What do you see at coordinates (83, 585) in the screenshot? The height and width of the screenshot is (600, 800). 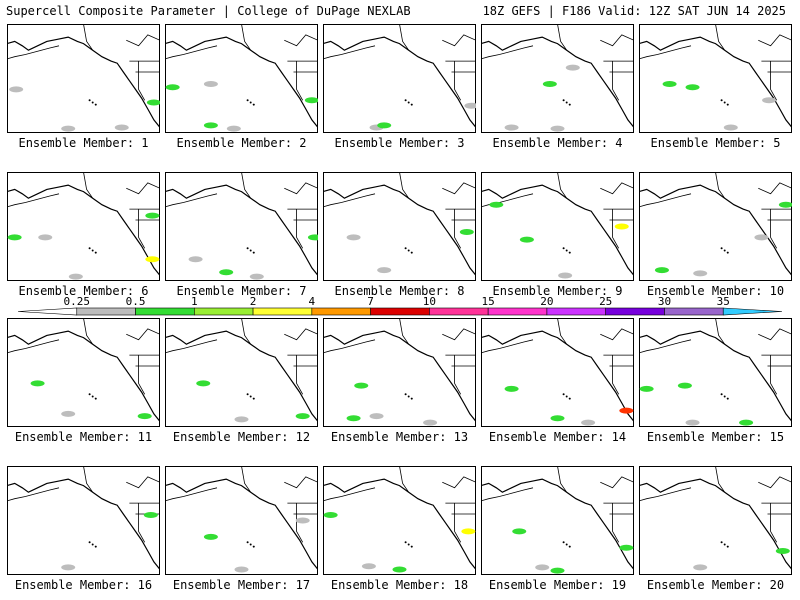 I see `member-caption: Ensemble Member: 16` at bounding box center [83, 585].